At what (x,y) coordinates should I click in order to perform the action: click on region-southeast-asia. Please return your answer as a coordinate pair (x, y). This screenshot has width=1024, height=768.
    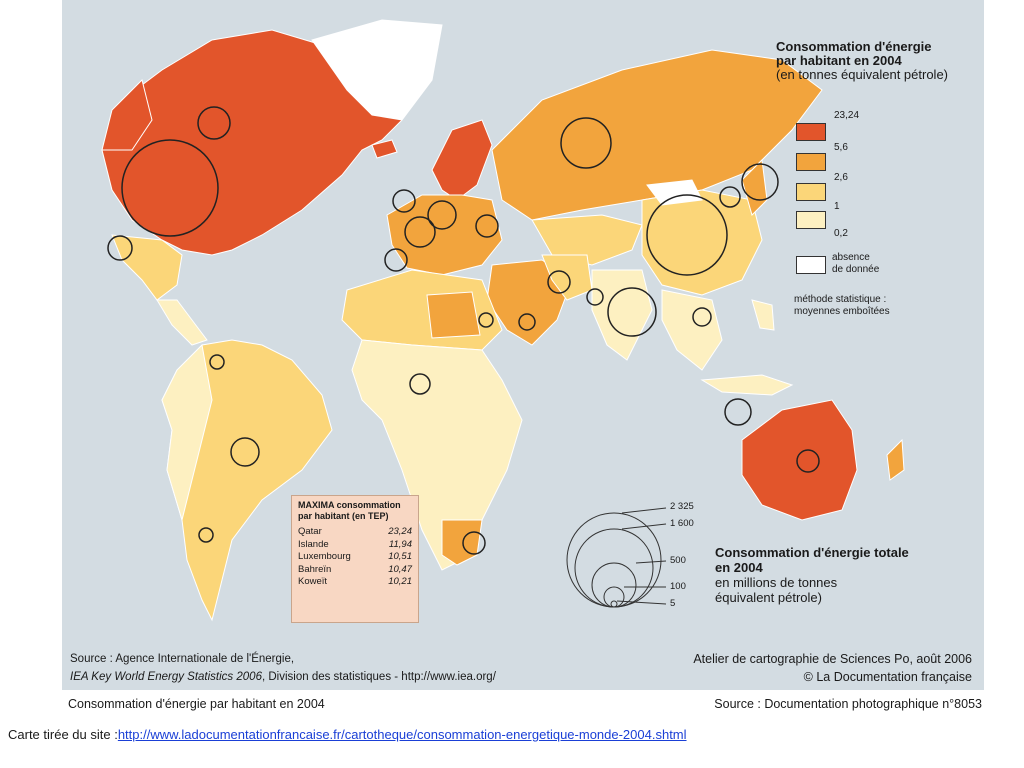
    Looking at the image, I should click on (692, 330).